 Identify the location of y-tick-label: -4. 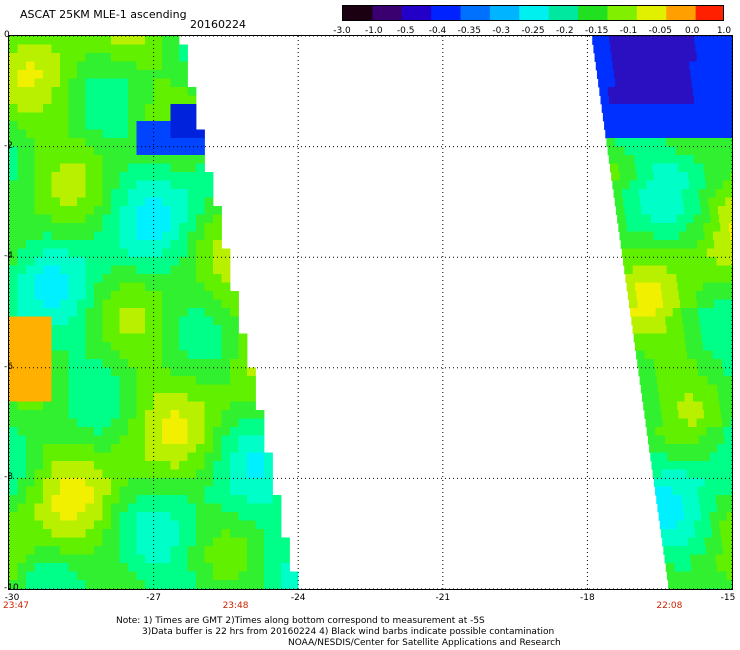
(8, 256).